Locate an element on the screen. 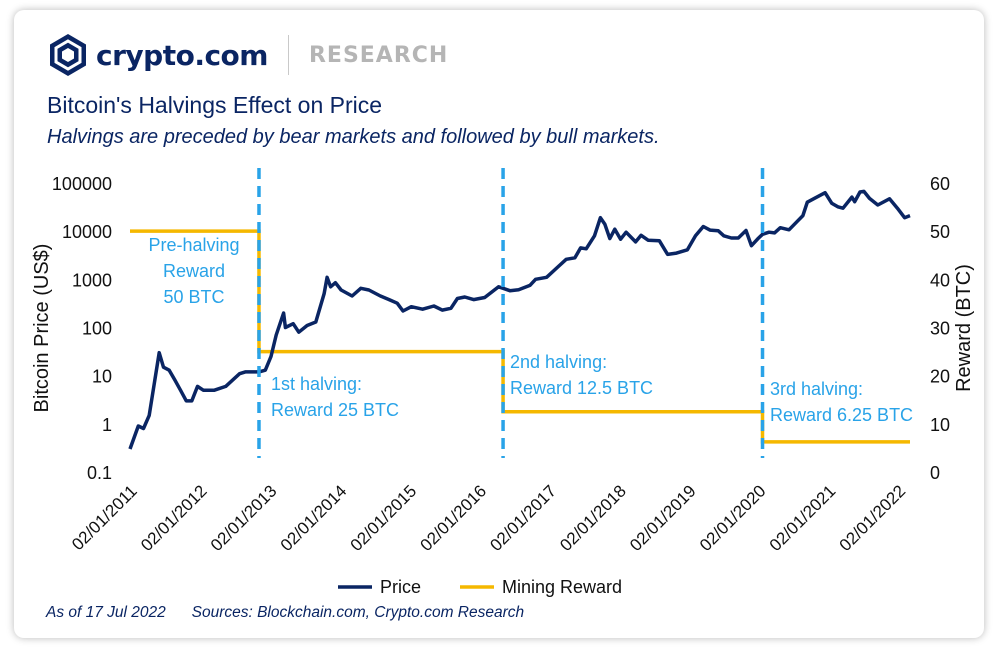 The image size is (1008, 663). pre-halving-annotation: Pre-halving is located at coordinates (193, 245).